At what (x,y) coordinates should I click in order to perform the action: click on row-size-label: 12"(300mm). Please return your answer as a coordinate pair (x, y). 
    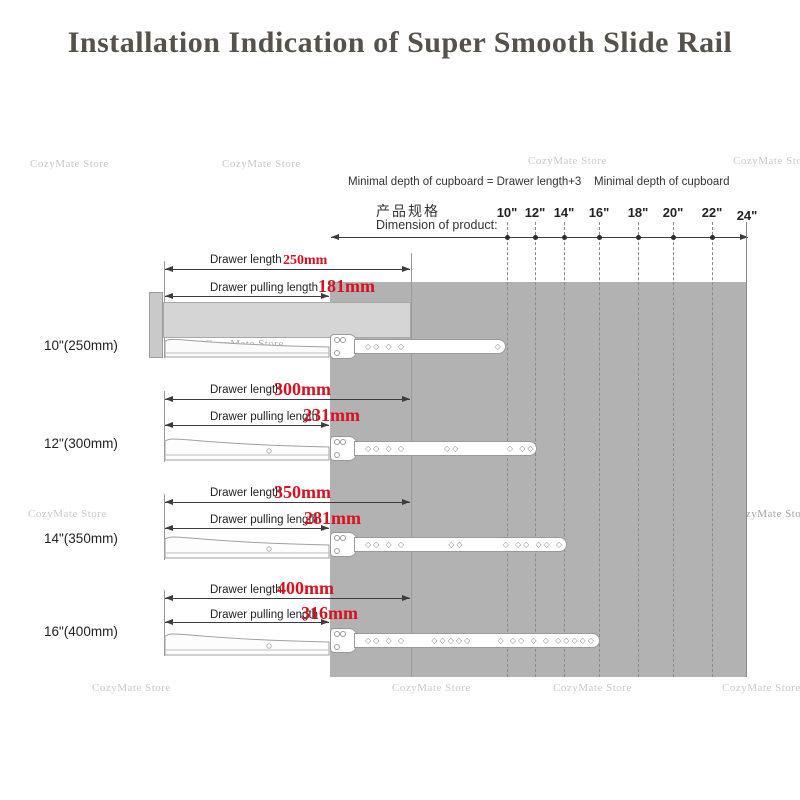
    Looking at the image, I should click on (81, 443).